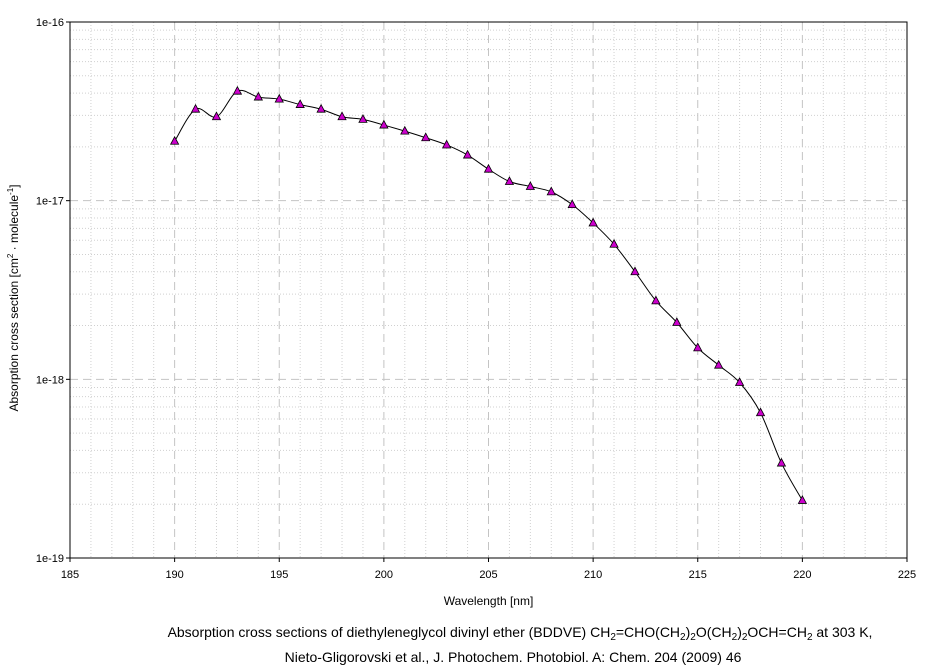 Image resolution: width=936 pixels, height=667 pixels. What do you see at coordinates (174, 575) in the screenshot?
I see `x-tick-label: 190` at bounding box center [174, 575].